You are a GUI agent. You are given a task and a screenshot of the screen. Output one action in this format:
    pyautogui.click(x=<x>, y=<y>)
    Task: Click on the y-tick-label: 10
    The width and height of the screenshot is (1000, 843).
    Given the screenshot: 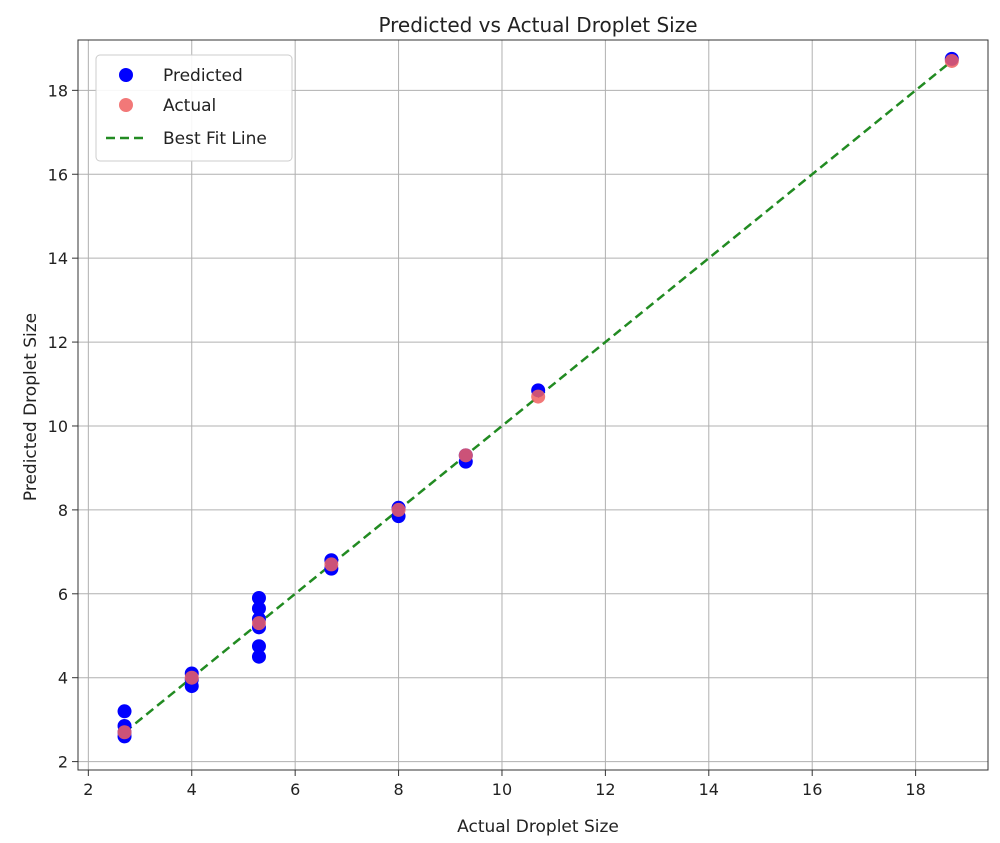 What is the action you would take?
    pyautogui.click(x=58, y=426)
    